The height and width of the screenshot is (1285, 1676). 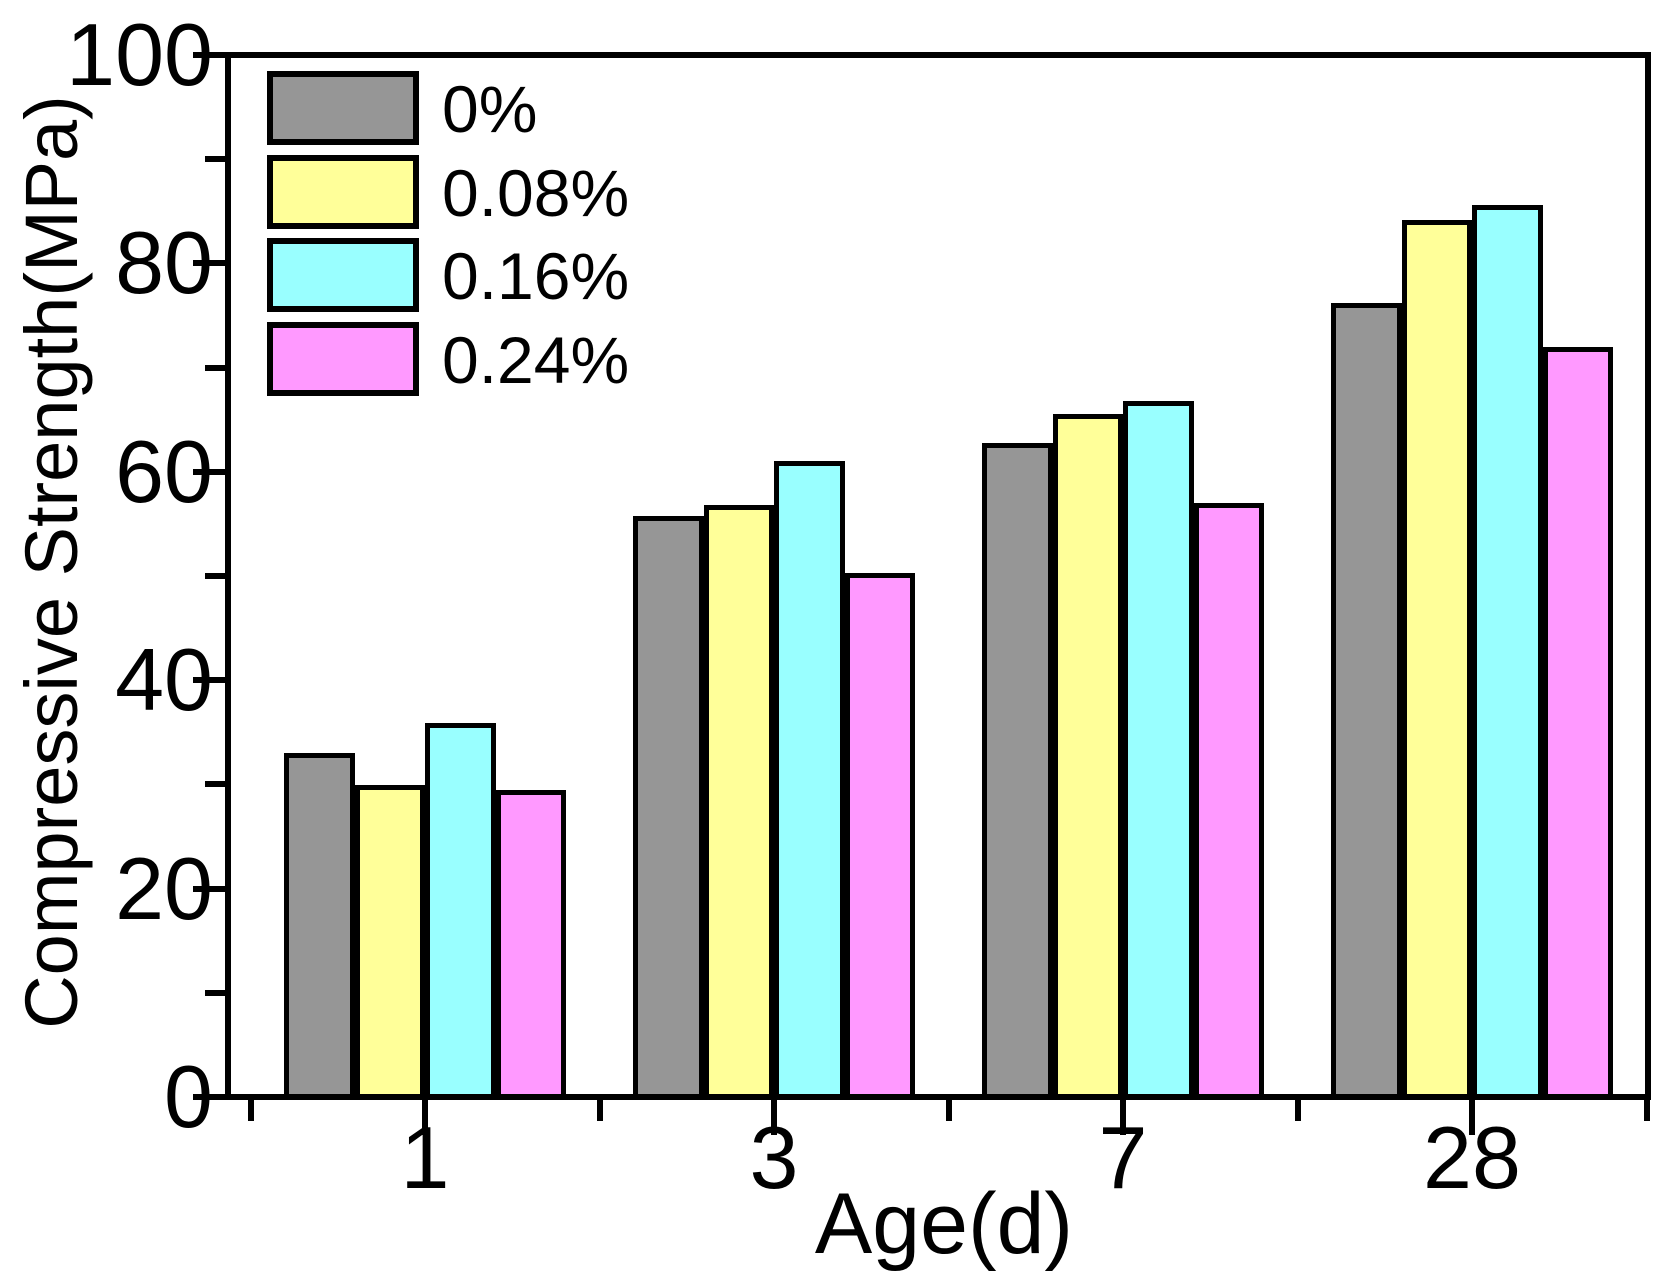 What do you see at coordinates (536, 276) in the screenshot?
I see `legend-label-2: 0.16%` at bounding box center [536, 276].